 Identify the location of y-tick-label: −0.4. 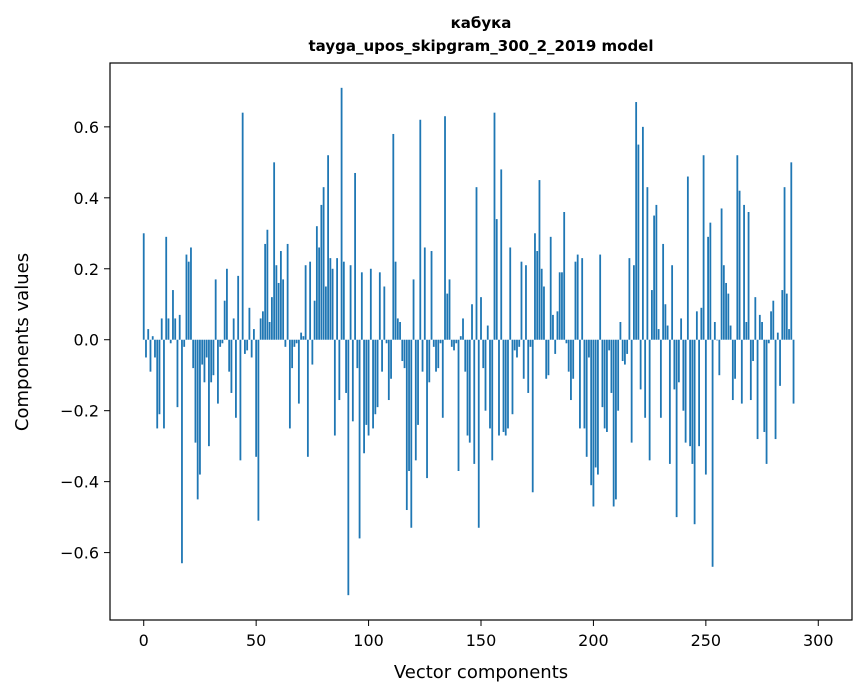
(79, 482).